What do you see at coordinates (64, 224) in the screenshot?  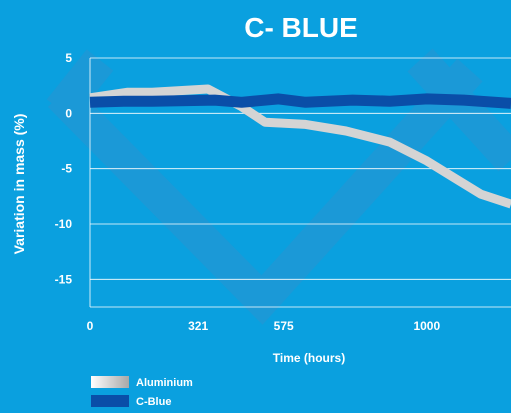 I see `y-tick-label-10: -10` at bounding box center [64, 224].